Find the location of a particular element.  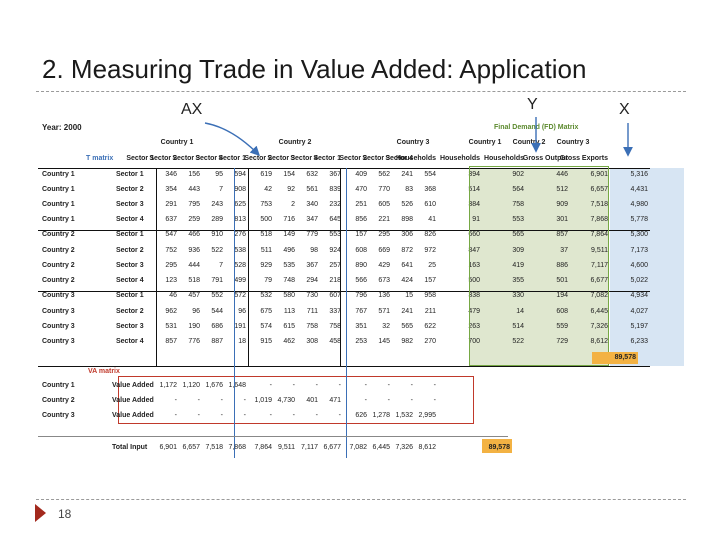

total-input-cell: 7,326 is located at coordinates (404, 447).